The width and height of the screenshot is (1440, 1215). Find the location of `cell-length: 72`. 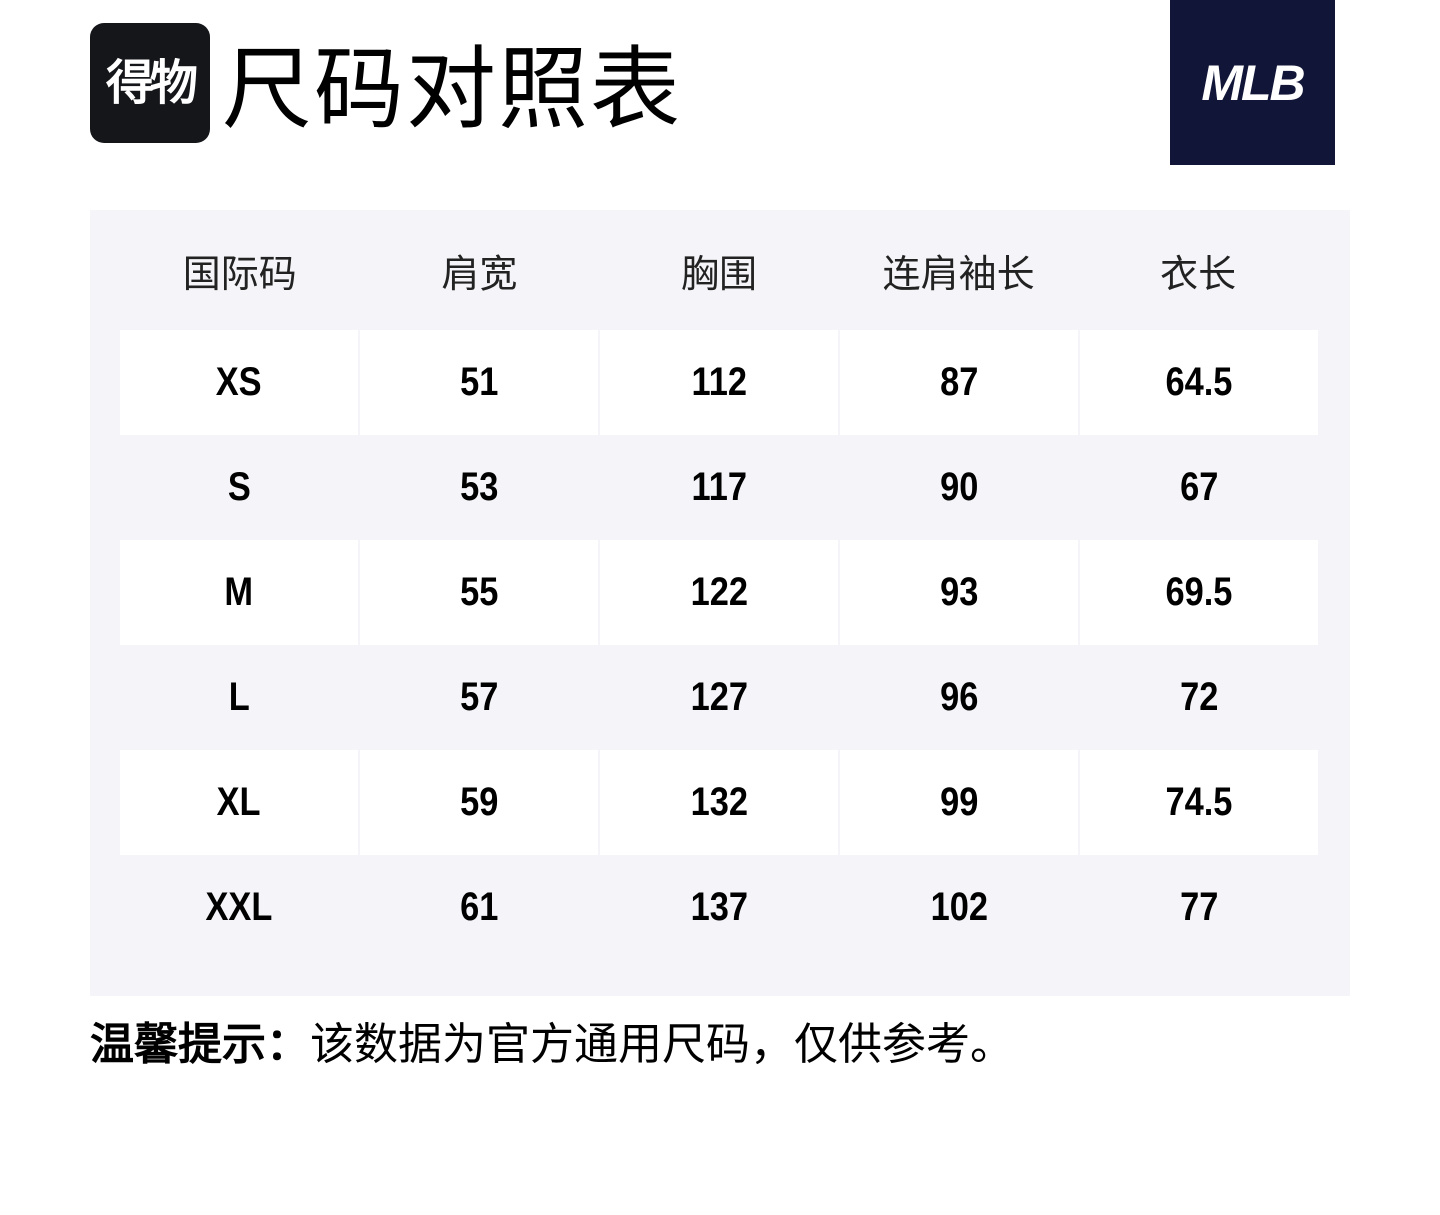

cell-length: 72 is located at coordinates (1199, 697).